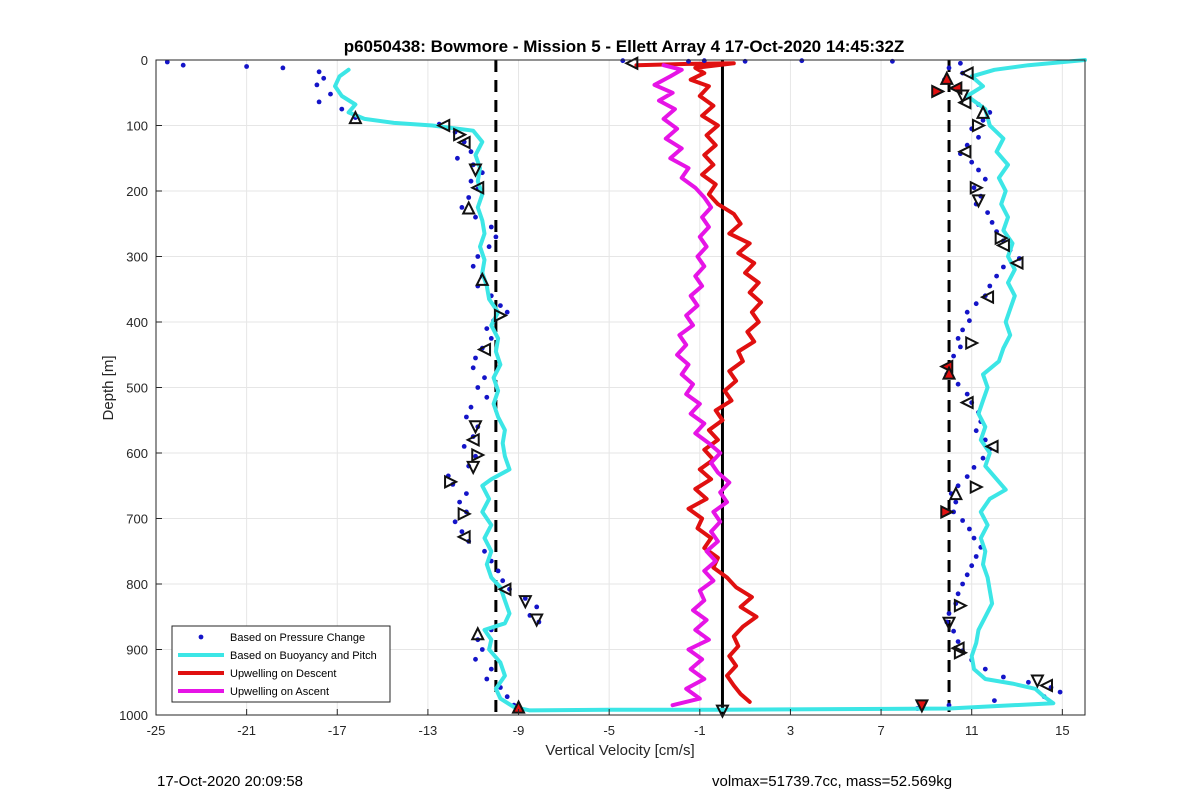 This screenshot has width=1200, height=804. I want to click on y-tick-label: 500, so click(137, 388).